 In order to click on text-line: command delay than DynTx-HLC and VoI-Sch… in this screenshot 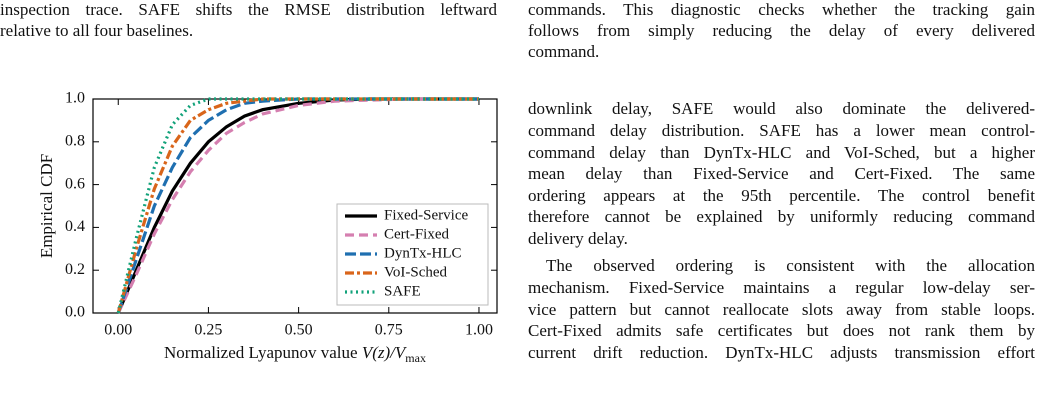, I will do `click(781, 152)`.